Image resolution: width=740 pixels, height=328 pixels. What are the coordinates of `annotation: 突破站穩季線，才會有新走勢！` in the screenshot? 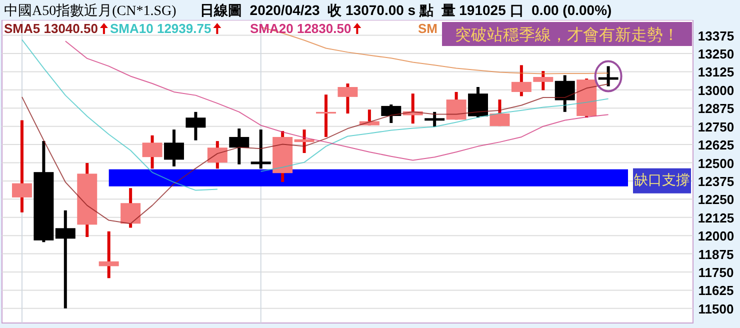 It's located at (567, 35).